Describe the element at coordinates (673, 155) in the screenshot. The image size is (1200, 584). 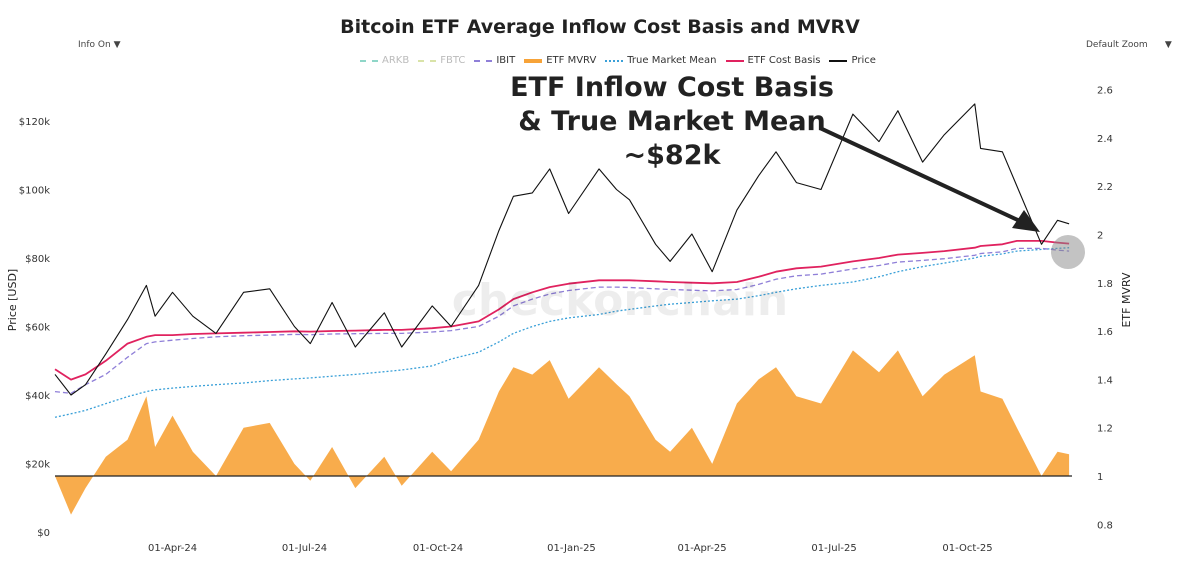
I see `annotation-line-3: ~$82k` at that location.